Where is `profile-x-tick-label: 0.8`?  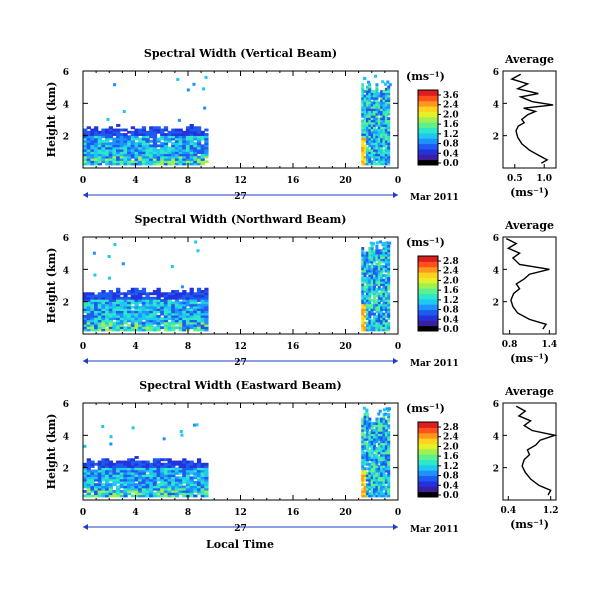 profile-x-tick-label: 0.8 is located at coordinates (510, 345).